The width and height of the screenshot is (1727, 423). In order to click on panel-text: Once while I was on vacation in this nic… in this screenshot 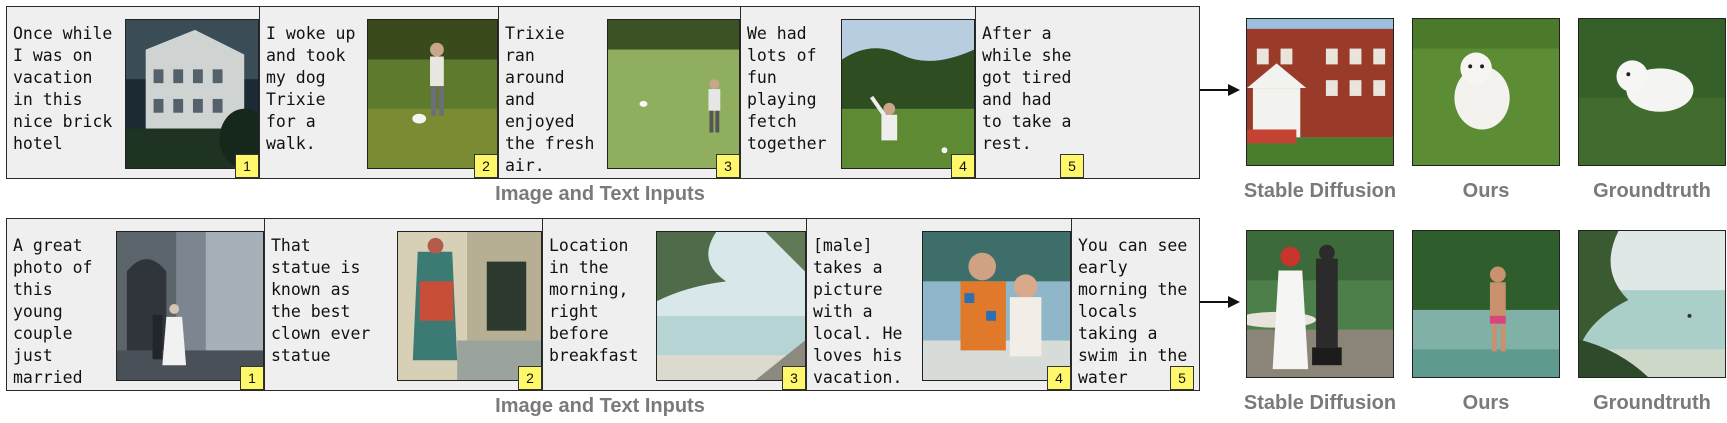, I will do `click(63, 88)`.